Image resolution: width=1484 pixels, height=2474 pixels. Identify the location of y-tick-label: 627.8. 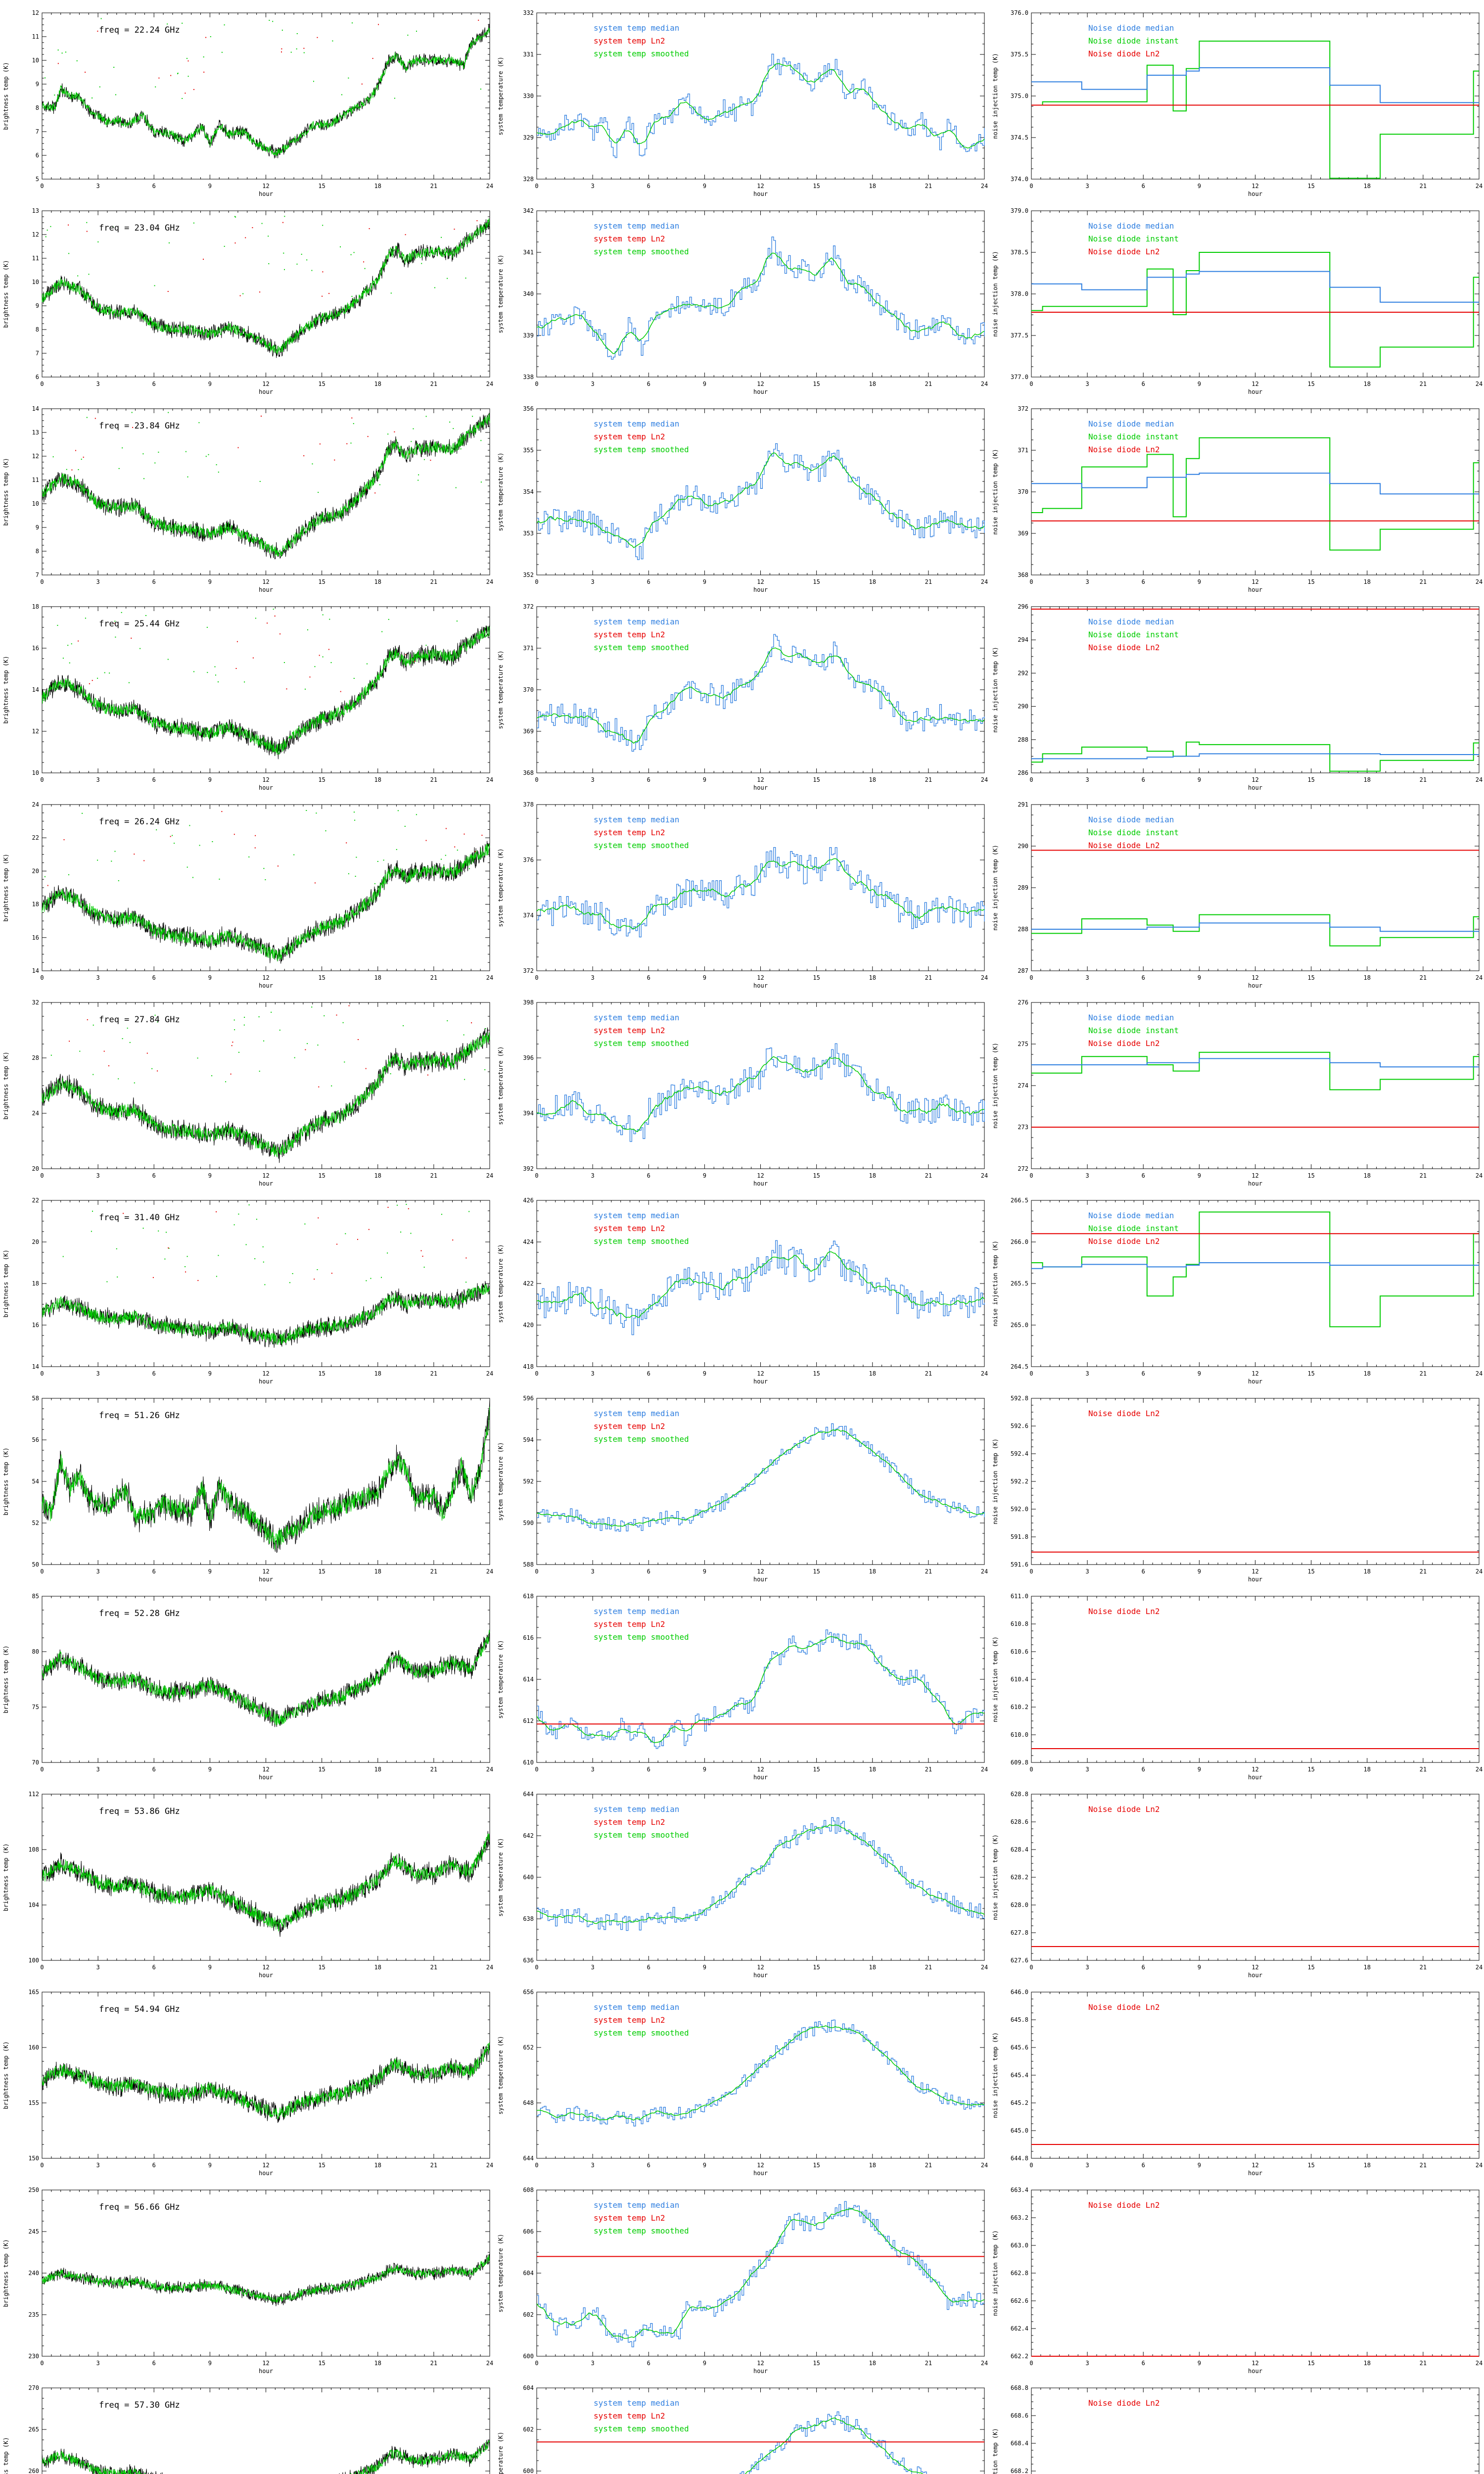
(1019, 1933).